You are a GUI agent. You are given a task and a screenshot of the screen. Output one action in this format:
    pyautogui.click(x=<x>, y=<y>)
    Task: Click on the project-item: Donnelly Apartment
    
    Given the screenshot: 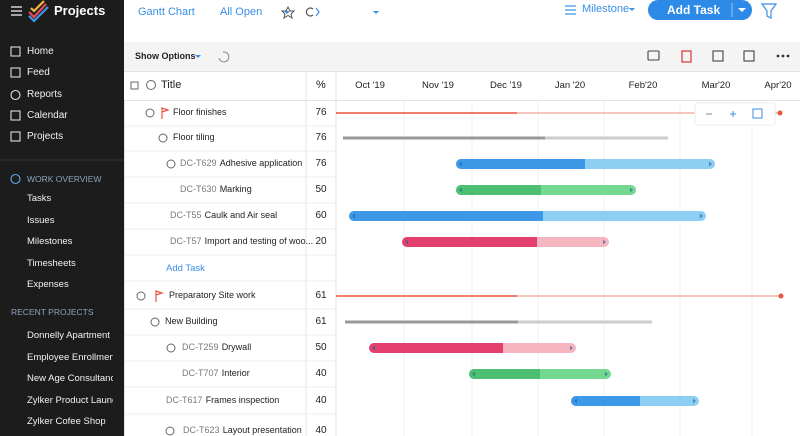 What is the action you would take?
    pyautogui.click(x=68, y=335)
    